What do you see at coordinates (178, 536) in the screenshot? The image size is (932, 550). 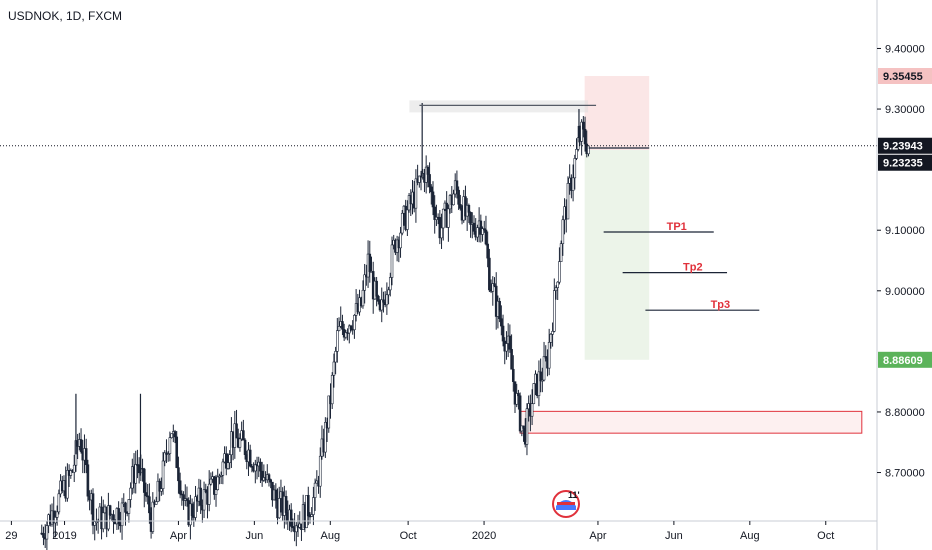 I see `time-tick-label: Apr` at bounding box center [178, 536].